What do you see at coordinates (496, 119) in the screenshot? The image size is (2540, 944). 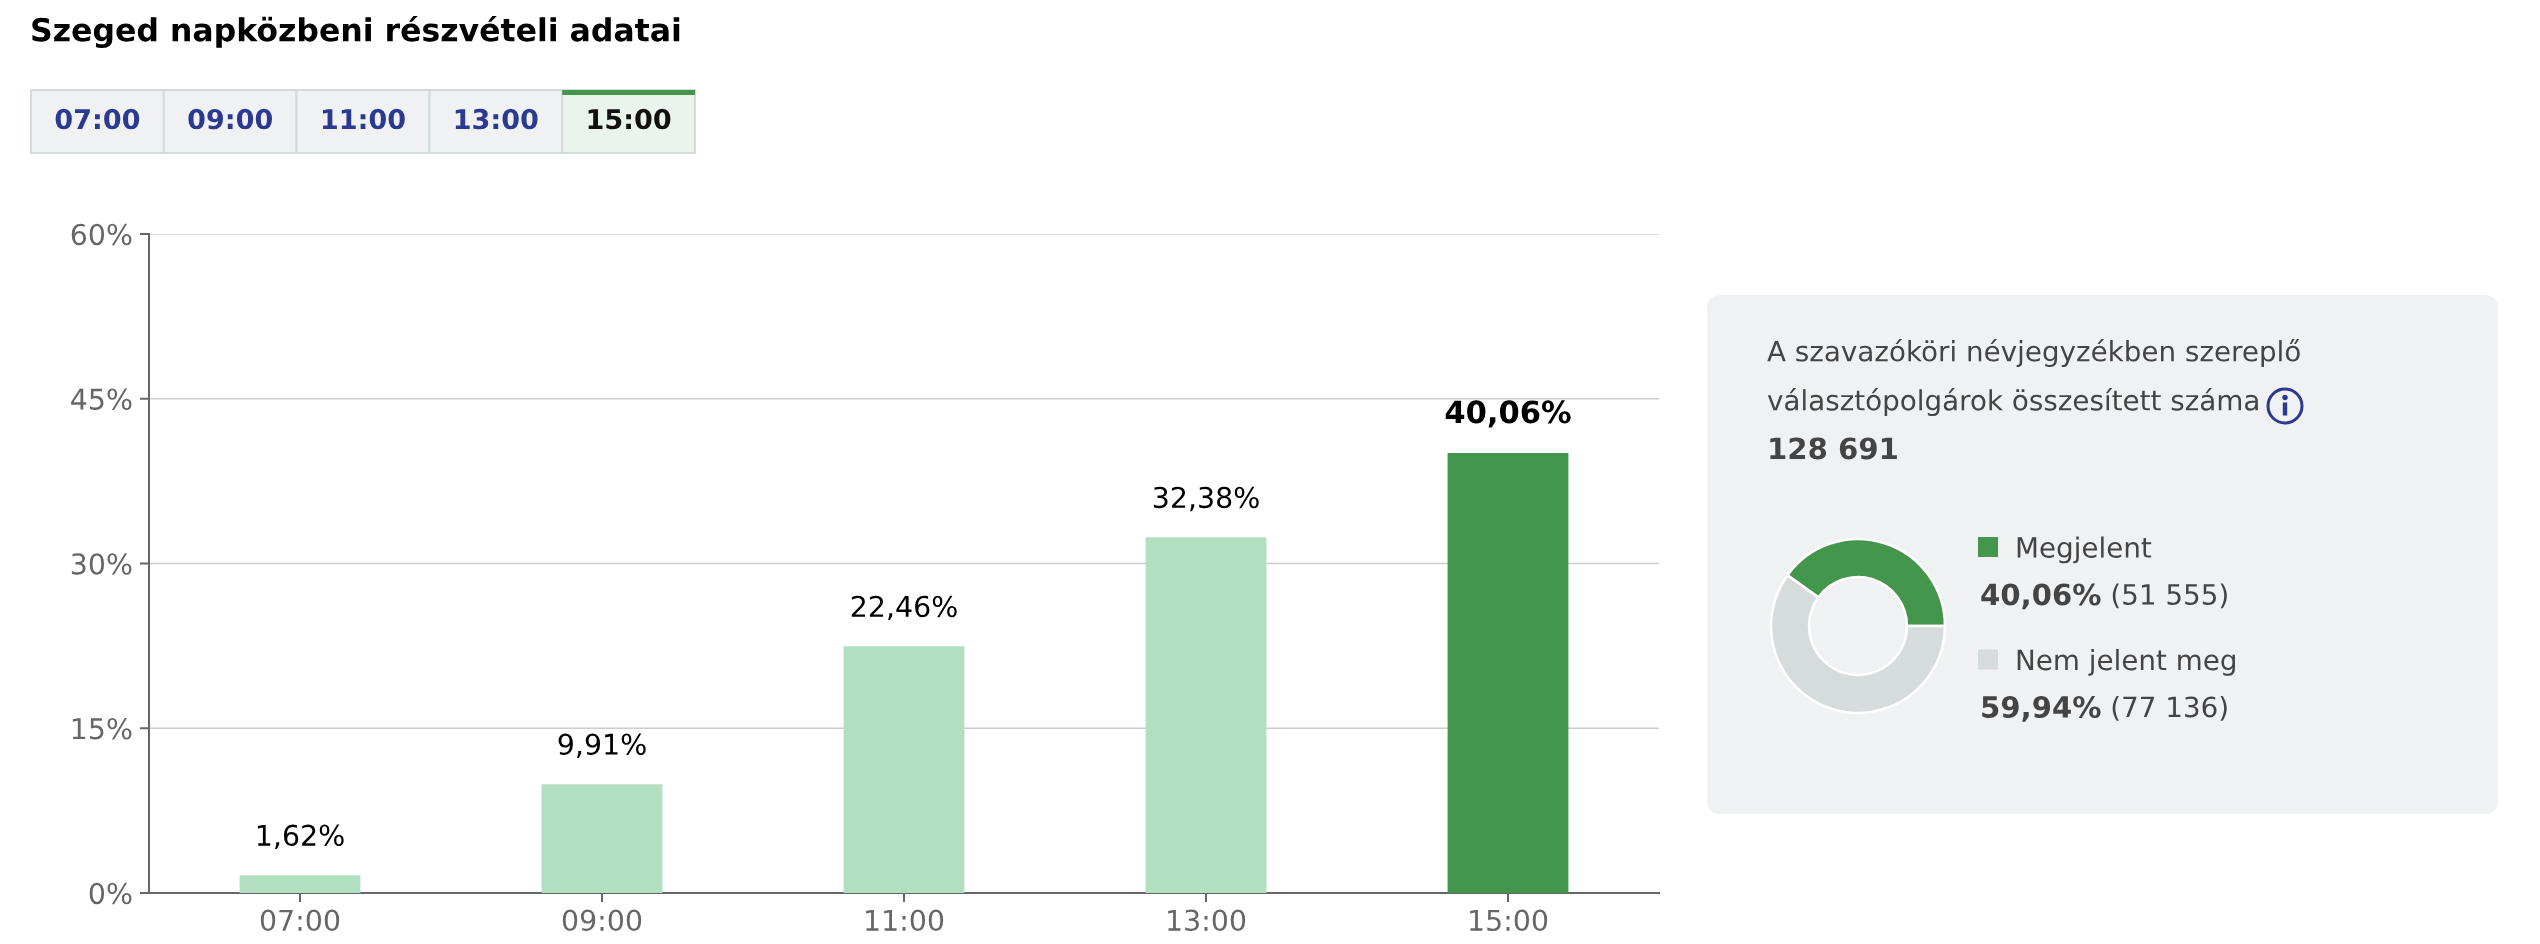 I see `category-label: 13:00` at bounding box center [496, 119].